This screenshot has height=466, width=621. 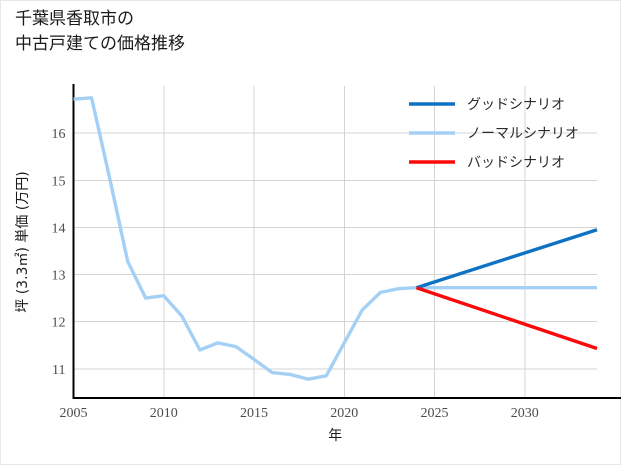 What do you see at coordinates (59, 134) in the screenshot?
I see `y-tick-label: 16` at bounding box center [59, 134].